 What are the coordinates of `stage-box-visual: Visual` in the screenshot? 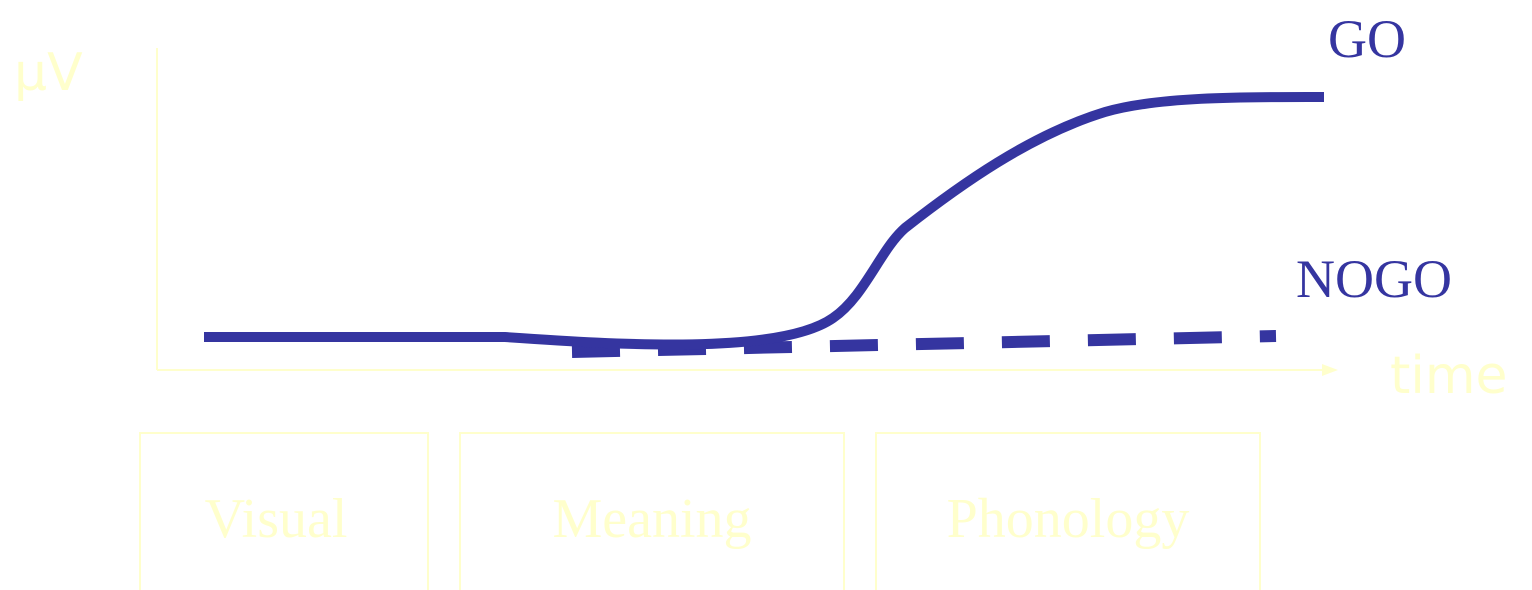 It's located at (284, 511).